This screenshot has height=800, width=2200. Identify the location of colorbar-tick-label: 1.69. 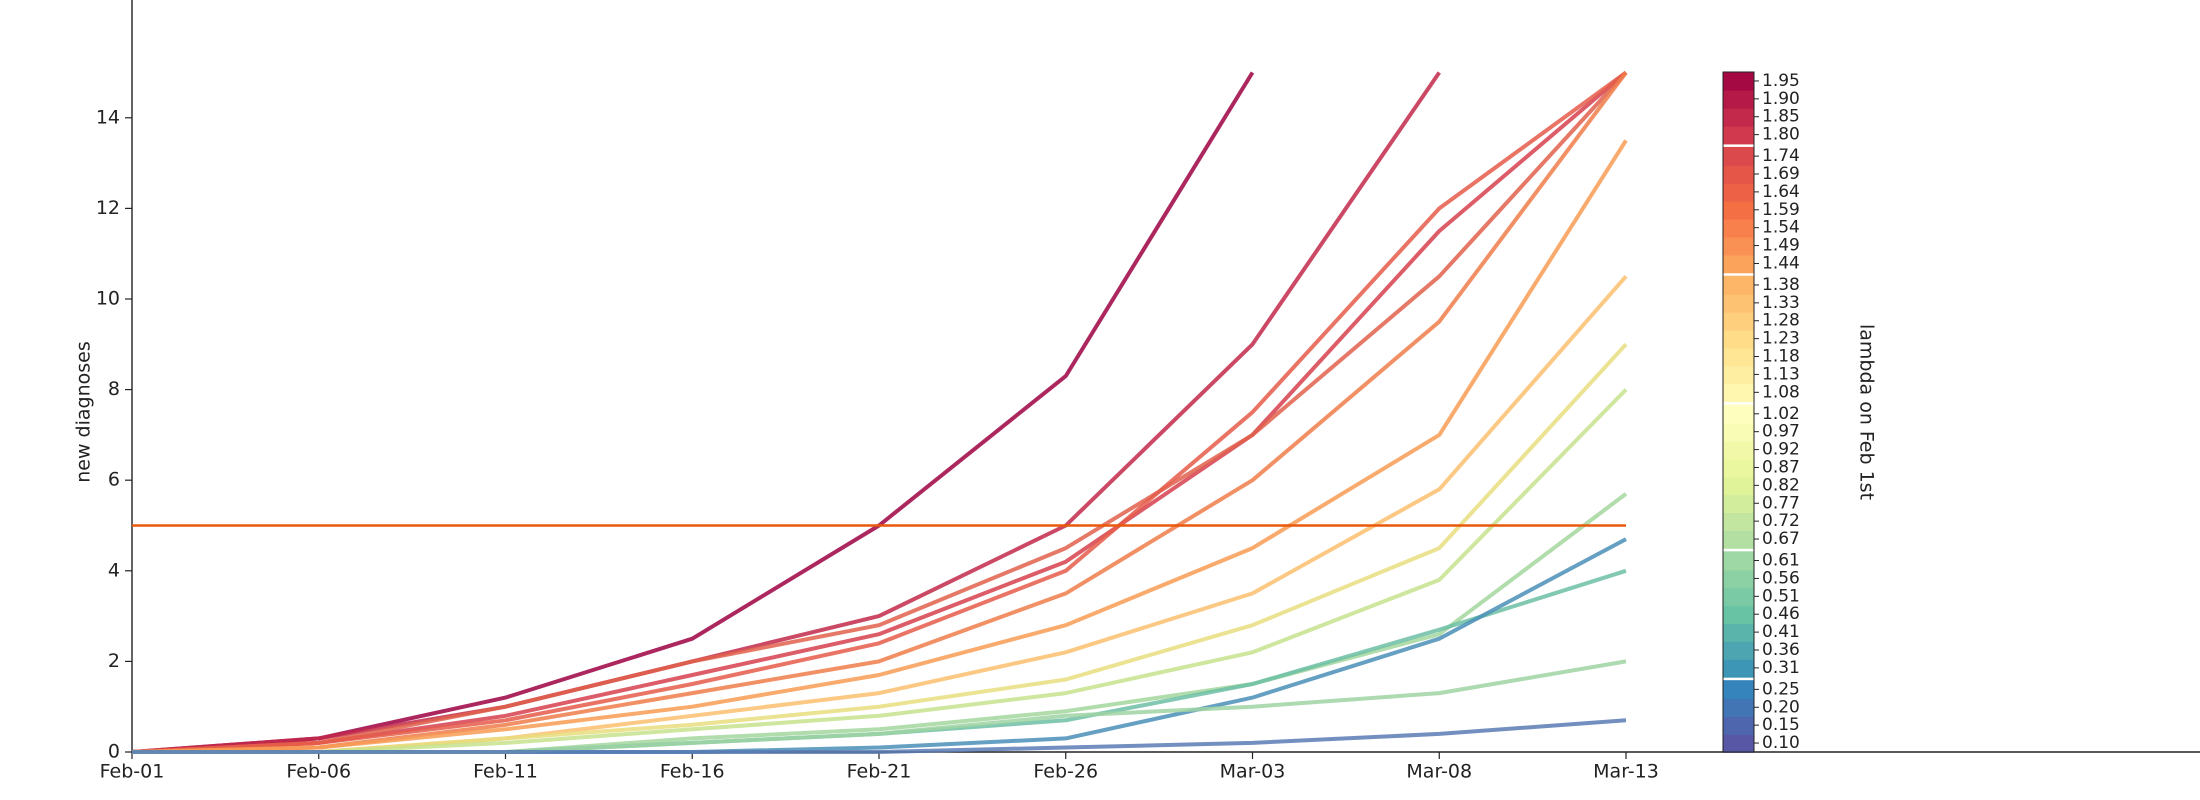
(1781, 174).